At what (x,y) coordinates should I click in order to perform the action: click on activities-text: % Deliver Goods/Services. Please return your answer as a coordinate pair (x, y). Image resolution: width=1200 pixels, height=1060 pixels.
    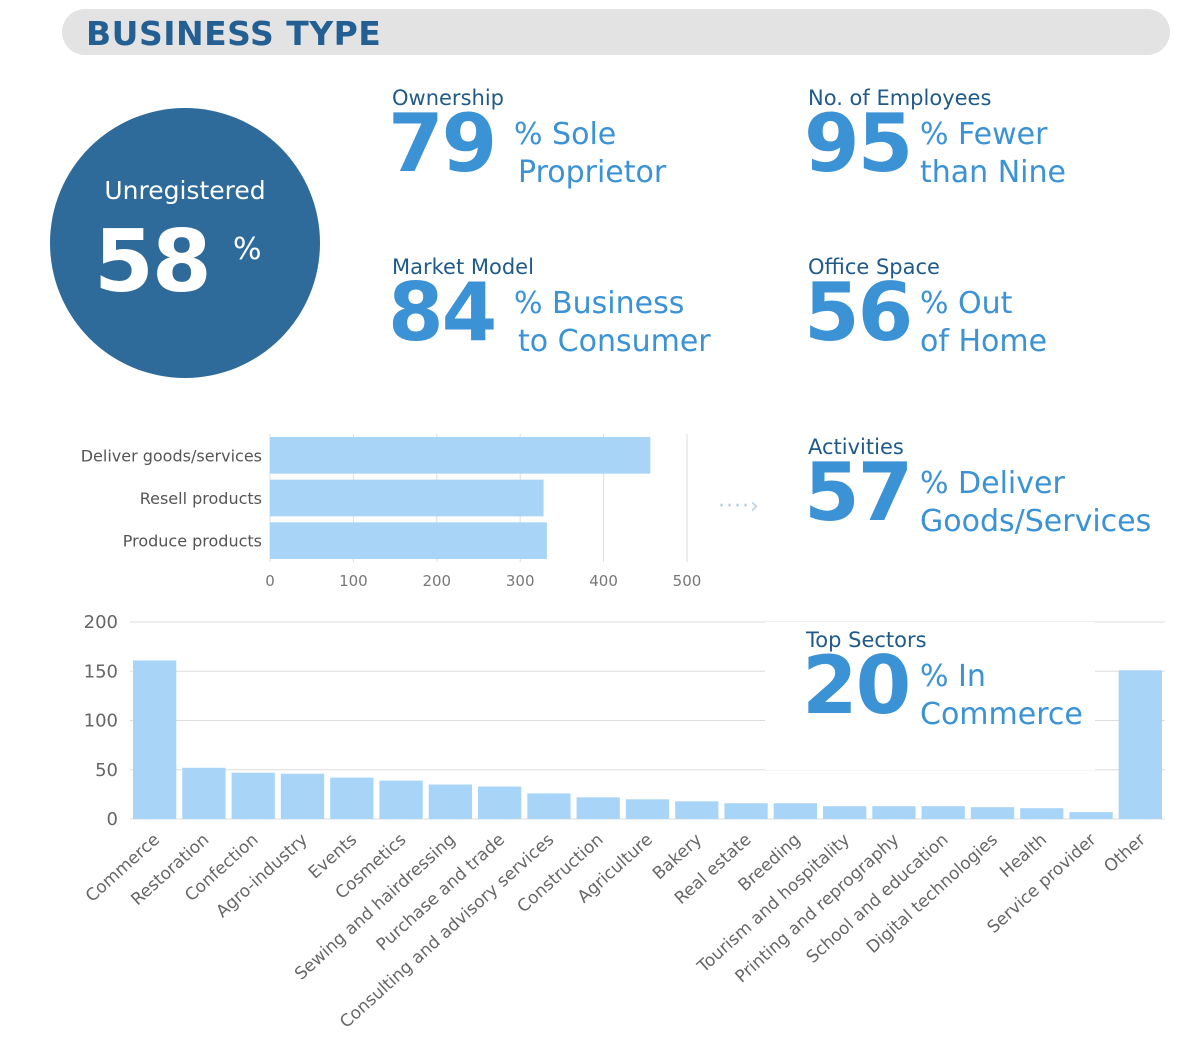
    Looking at the image, I should click on (1035, 503).